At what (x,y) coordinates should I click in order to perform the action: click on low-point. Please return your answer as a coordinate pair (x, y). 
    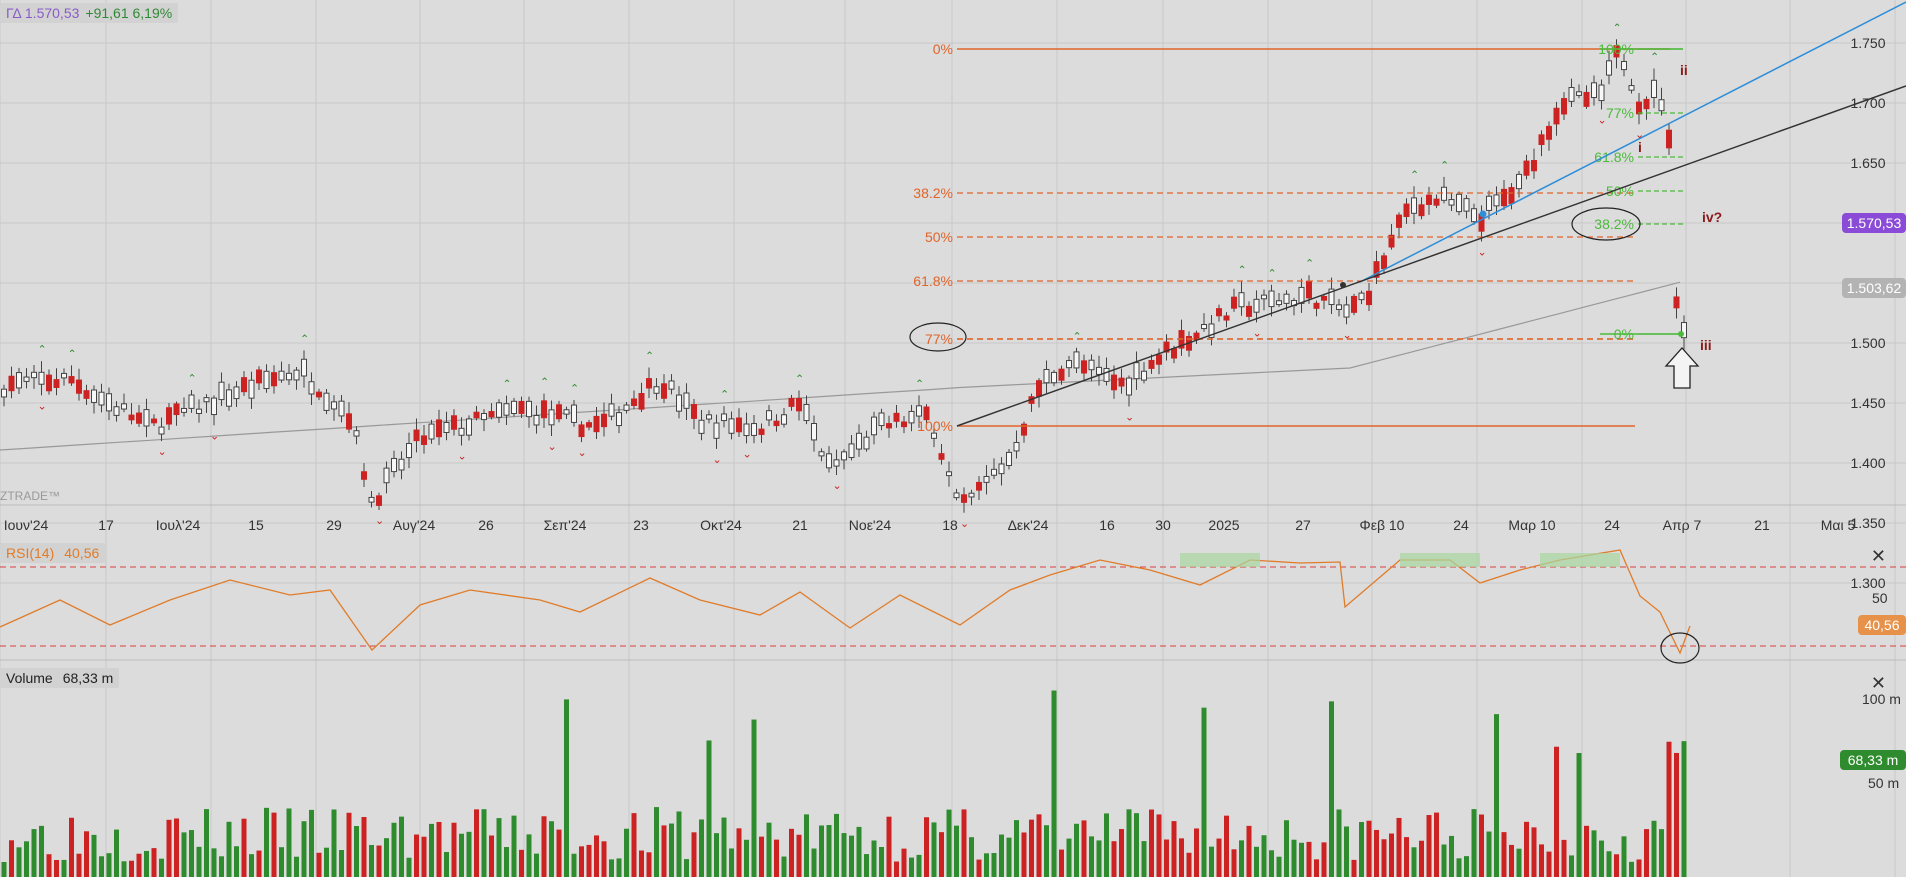
    Looking at the image, I should click on (1681, 334).